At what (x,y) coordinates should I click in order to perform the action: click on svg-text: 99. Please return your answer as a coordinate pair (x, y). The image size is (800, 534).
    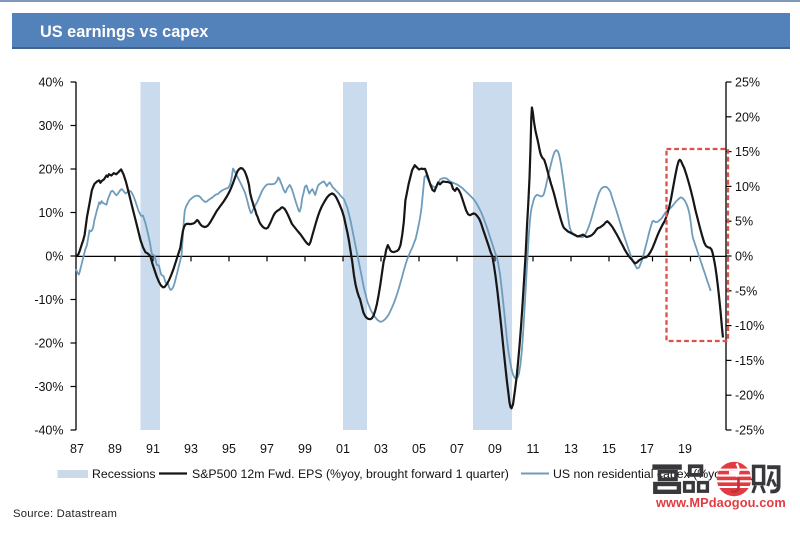
    Looking at the image, I should click on (305, 449).